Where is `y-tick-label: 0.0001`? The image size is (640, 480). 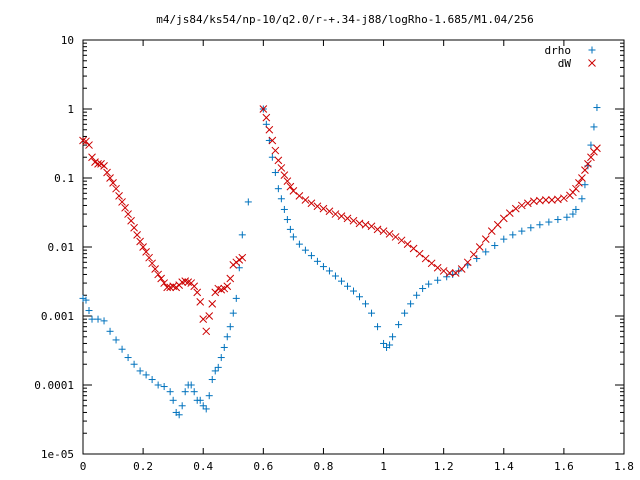
y-tick-label: 0.0001 is located at coordinates (54, 385).